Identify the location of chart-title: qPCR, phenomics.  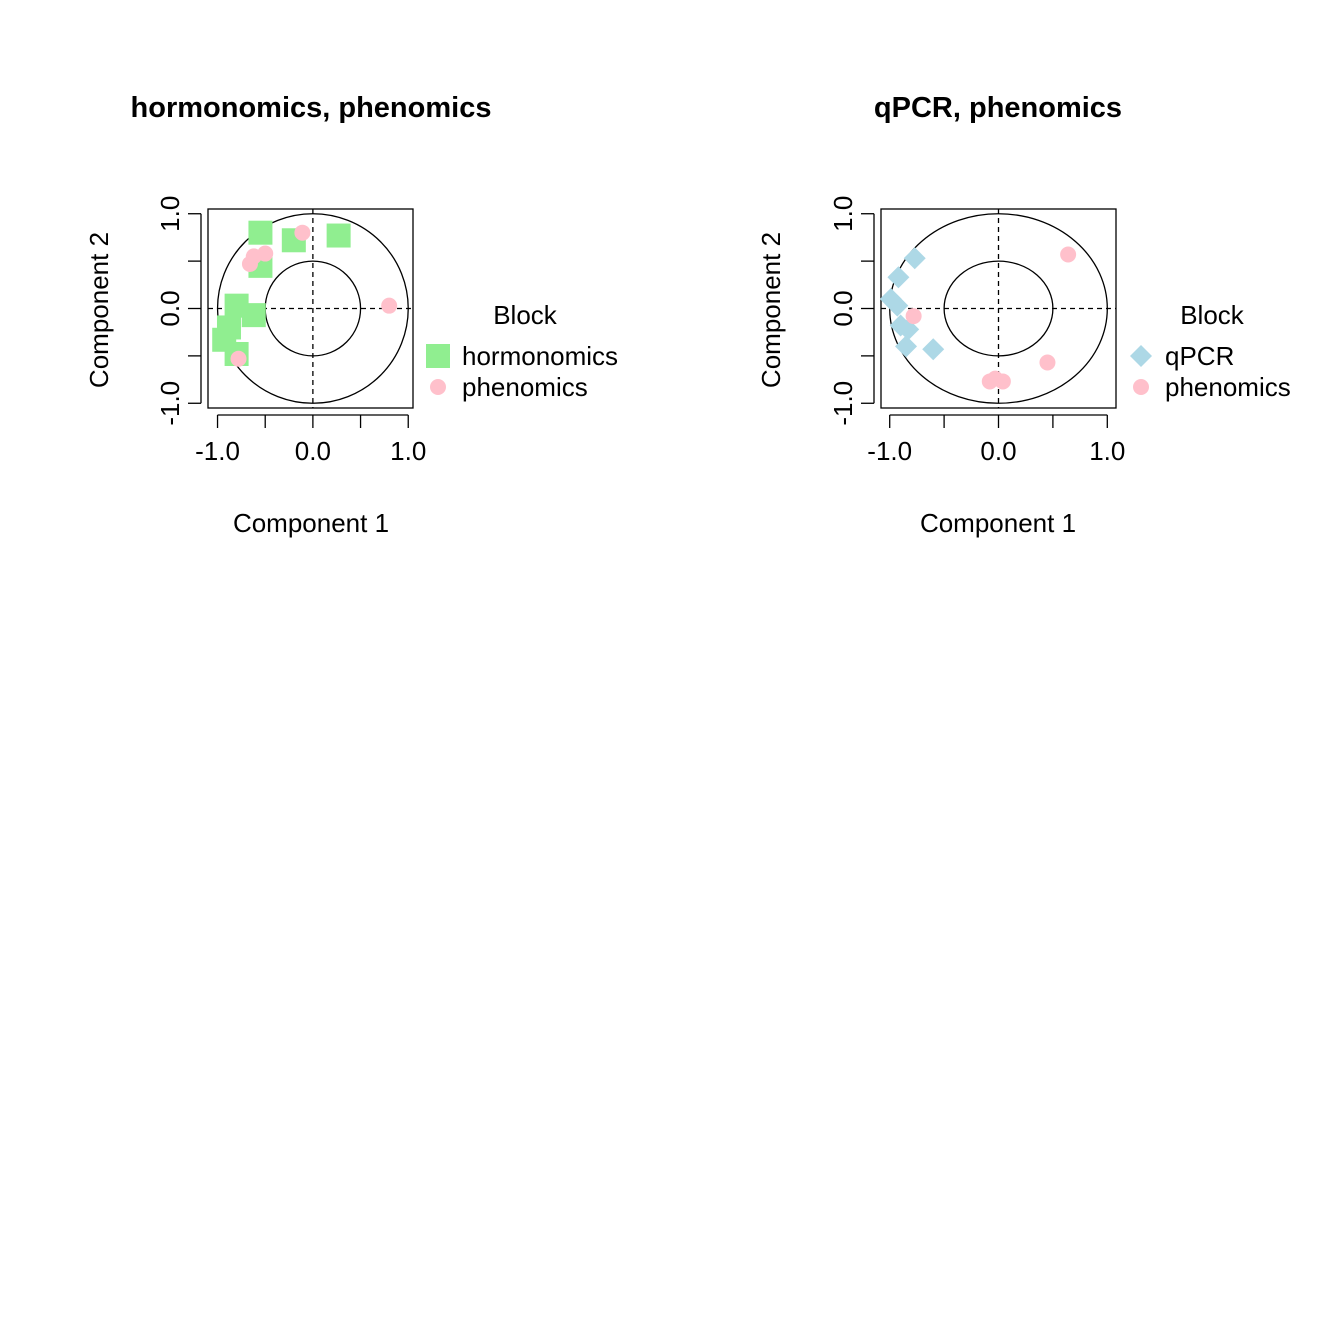
(998, 108).